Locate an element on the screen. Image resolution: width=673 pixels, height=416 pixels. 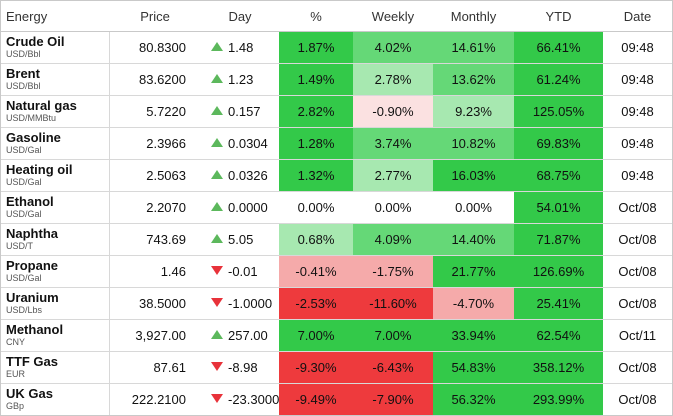
day-change-cell: 0.0000 is located at coordinates (240, 207).